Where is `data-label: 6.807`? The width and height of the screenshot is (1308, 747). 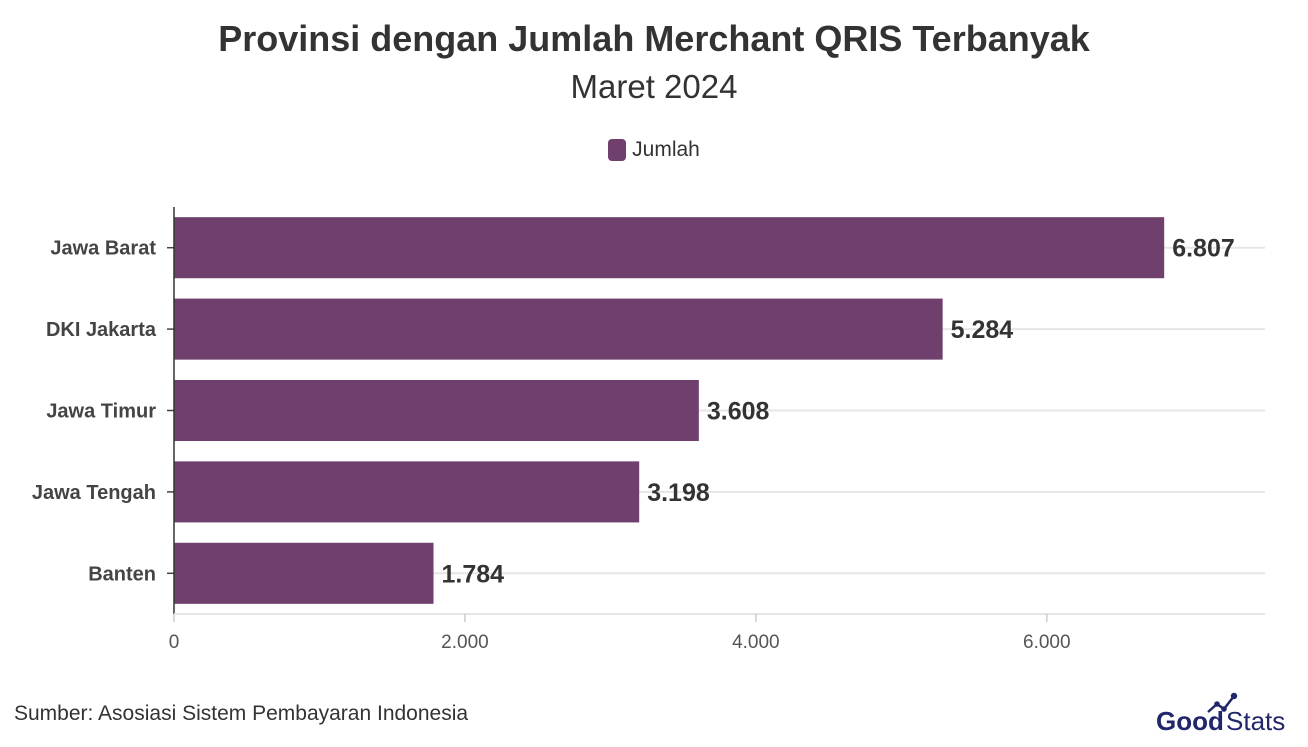
data-label: 6.807 is located at coordinates (1203, 249).